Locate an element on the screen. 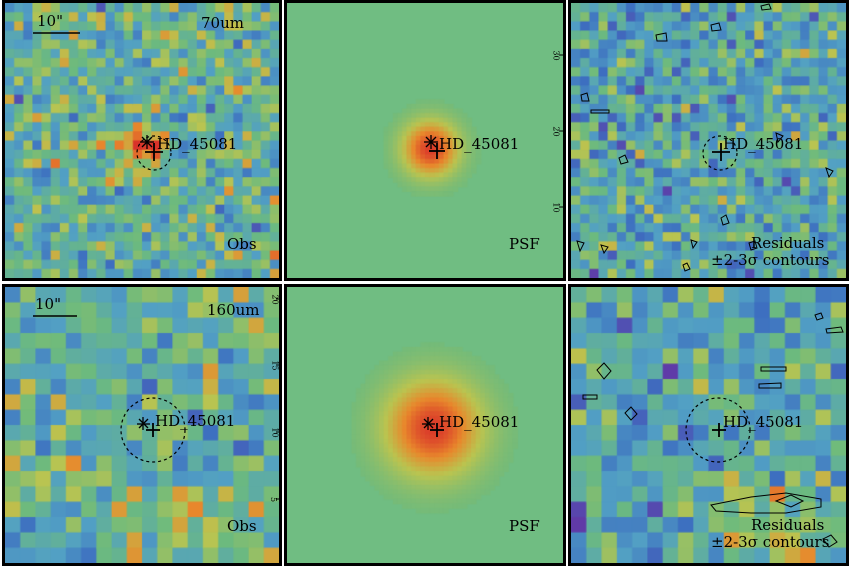  axis-tick-label: 30 is located at coordinates (556, 55).